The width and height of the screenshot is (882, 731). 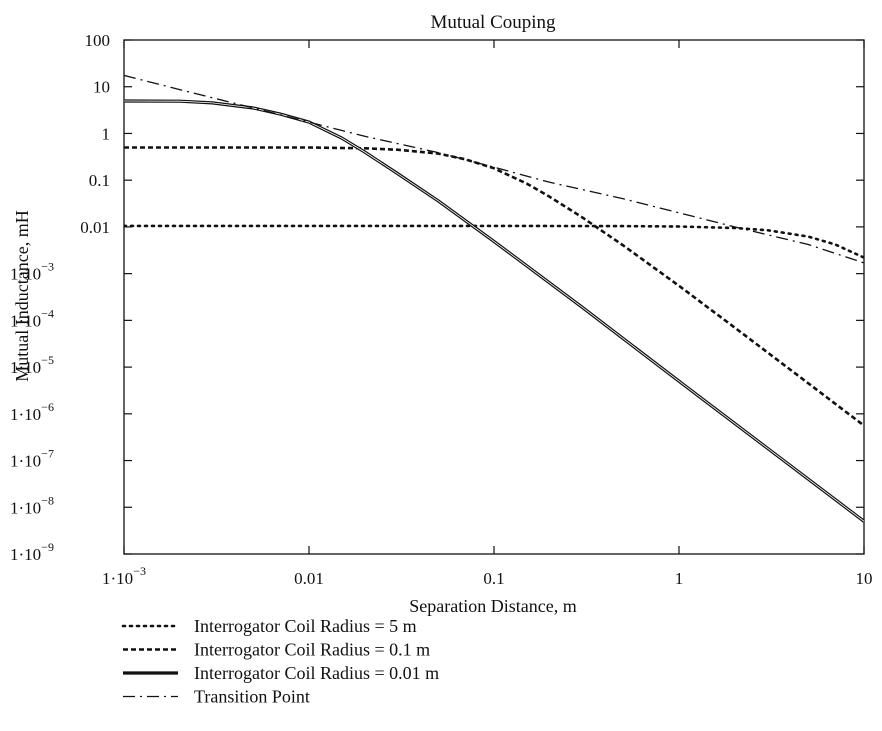 I want to click on x-axis-title: Separation Distance, m, so click(x=492, y=606).